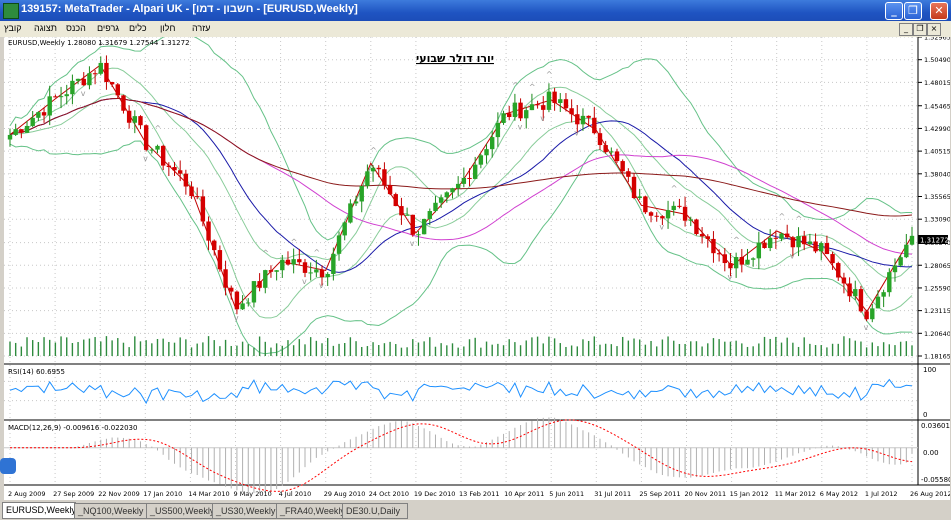 Image resolution: width=951 pixels, height=520 pixels. I want to click on date-tick-label: 17 Jan 2010, so click(162, 494).